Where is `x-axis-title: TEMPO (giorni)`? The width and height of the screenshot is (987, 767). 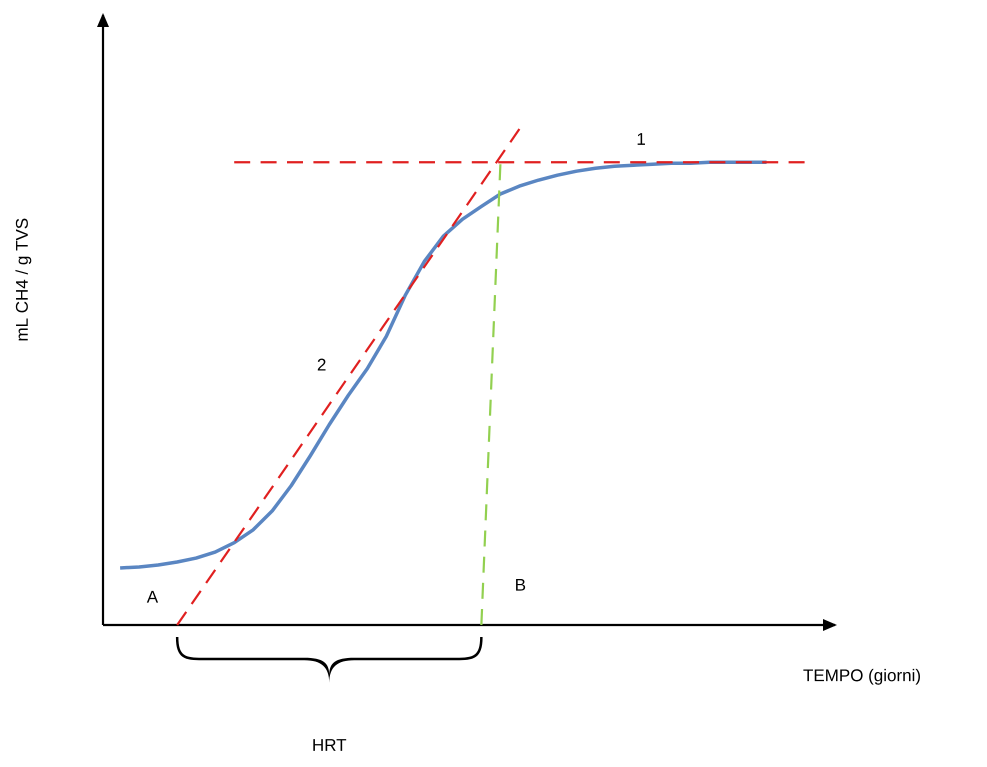
x-axis-title: TEMPO (giorni) is located at coordinates (861, 676).